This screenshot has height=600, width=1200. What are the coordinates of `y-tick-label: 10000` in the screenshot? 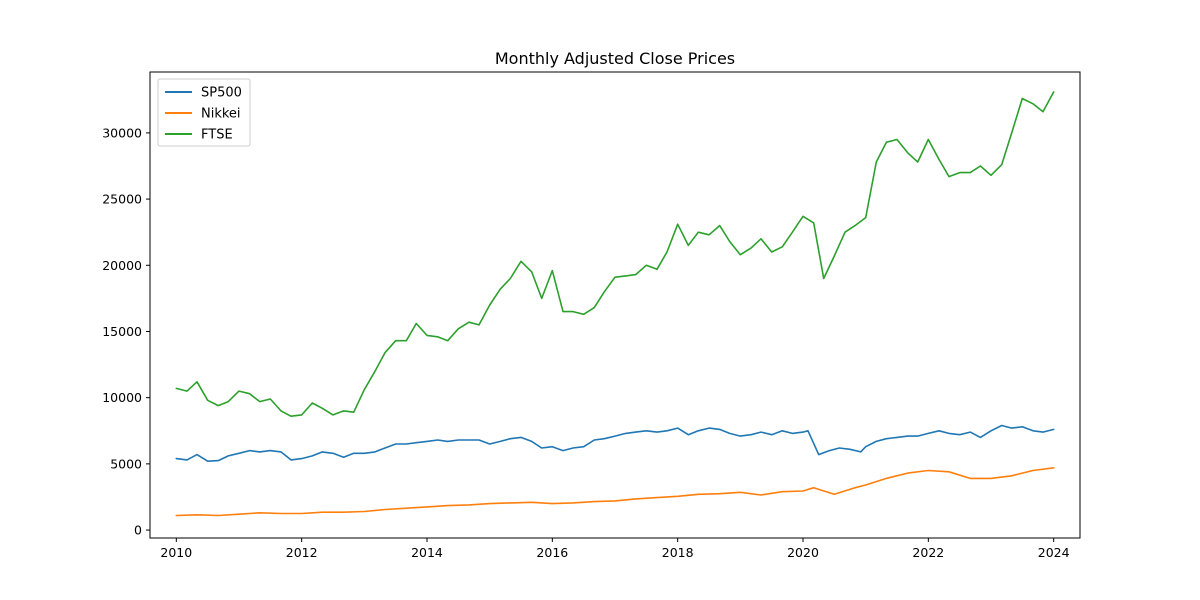 It's located at (122, 397).